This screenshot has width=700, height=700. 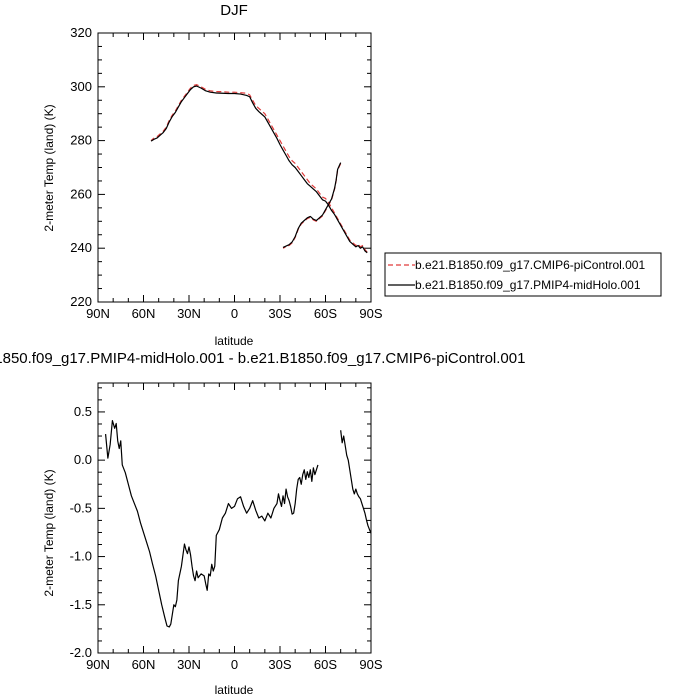 I want to click on chart2-ylabel: 2-meter Temp (land) (K), so click(x=49, y=532).